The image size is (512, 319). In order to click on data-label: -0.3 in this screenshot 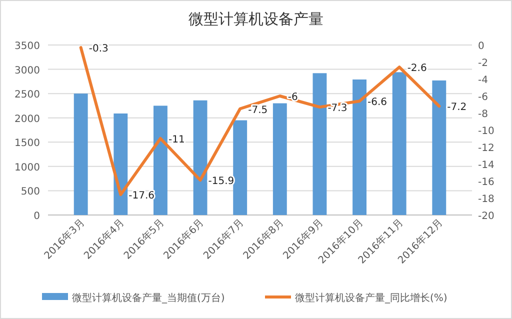, I will do `click(98, 49)`.